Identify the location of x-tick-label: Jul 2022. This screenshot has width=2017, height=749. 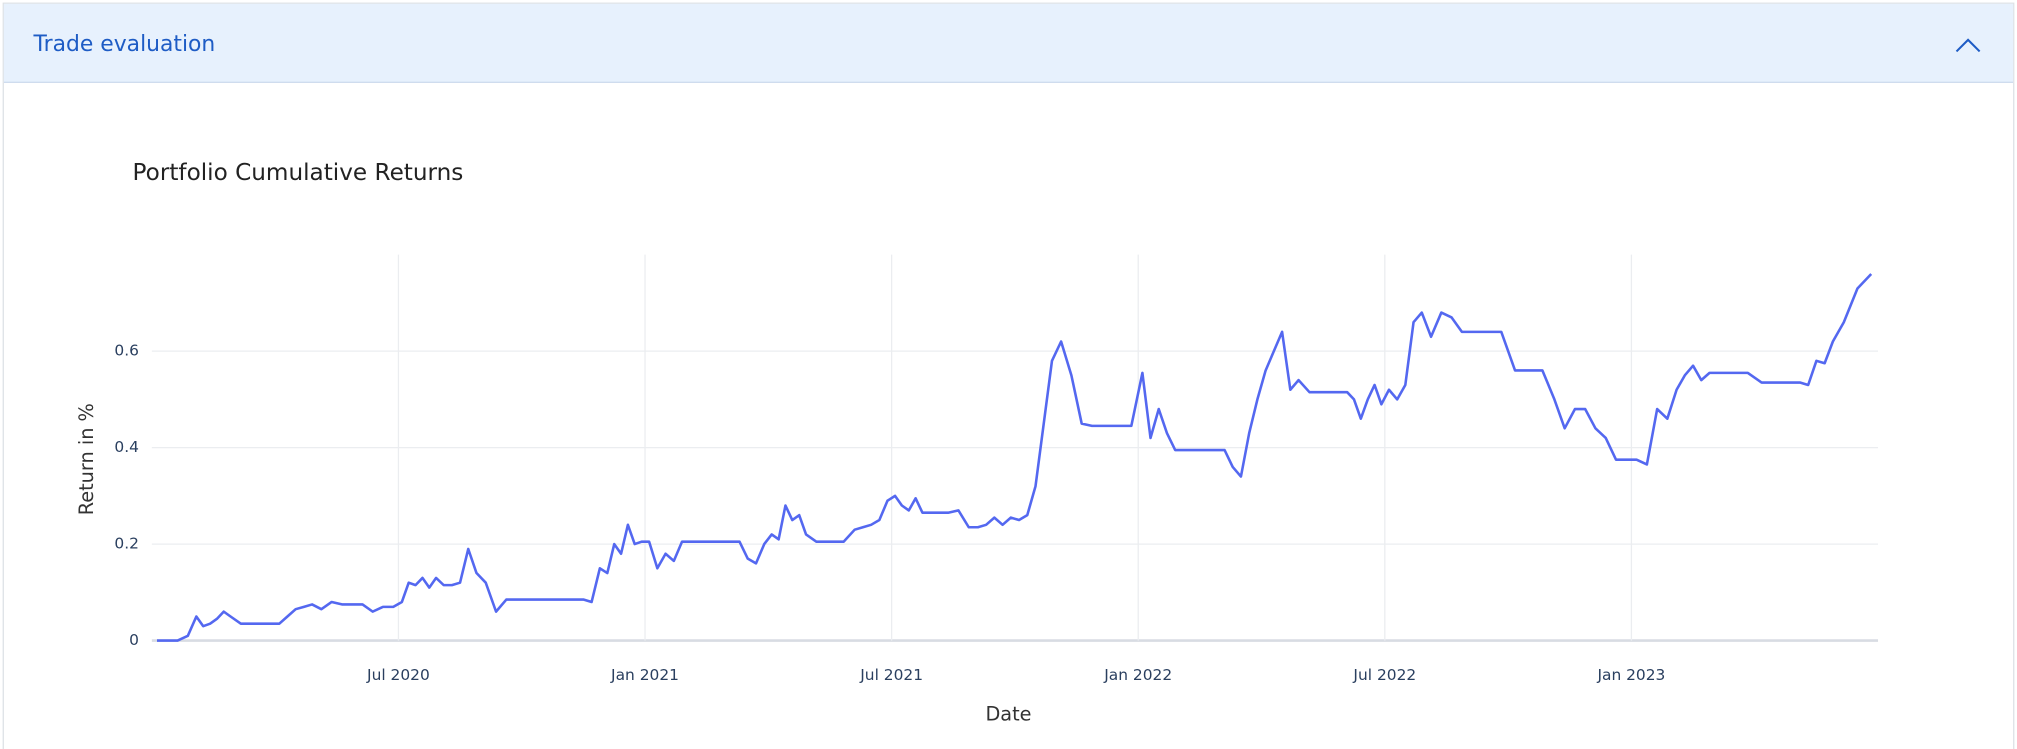
(1384, 675).